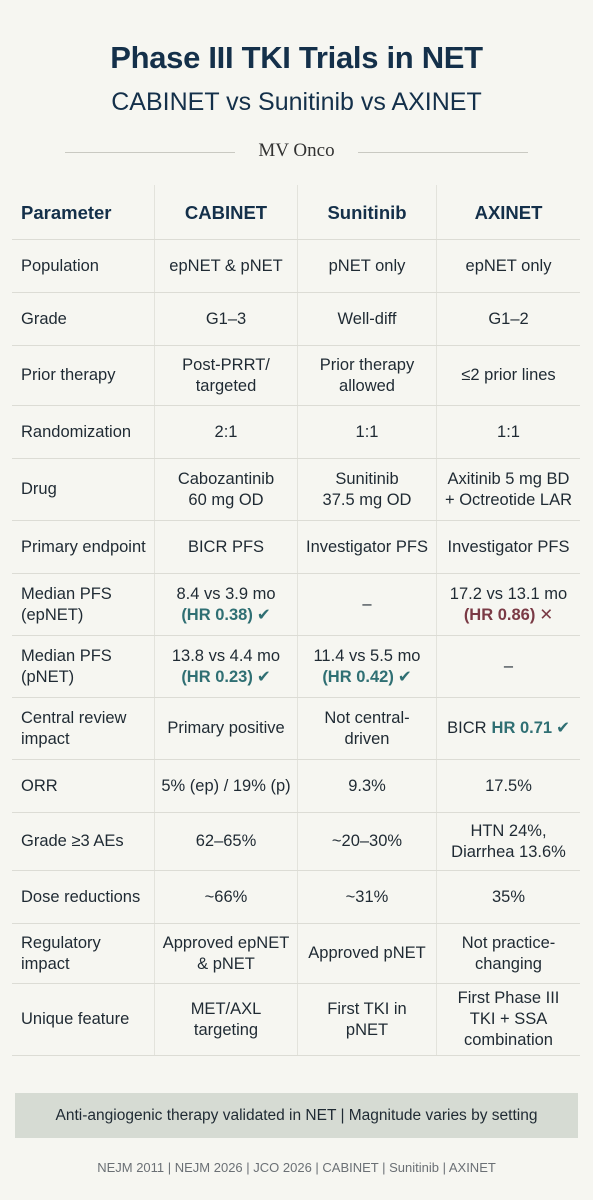 This screenshot has height=1200, width=593. I want to click on cabinet-cell-line: 62–65%, so click(226, 841).